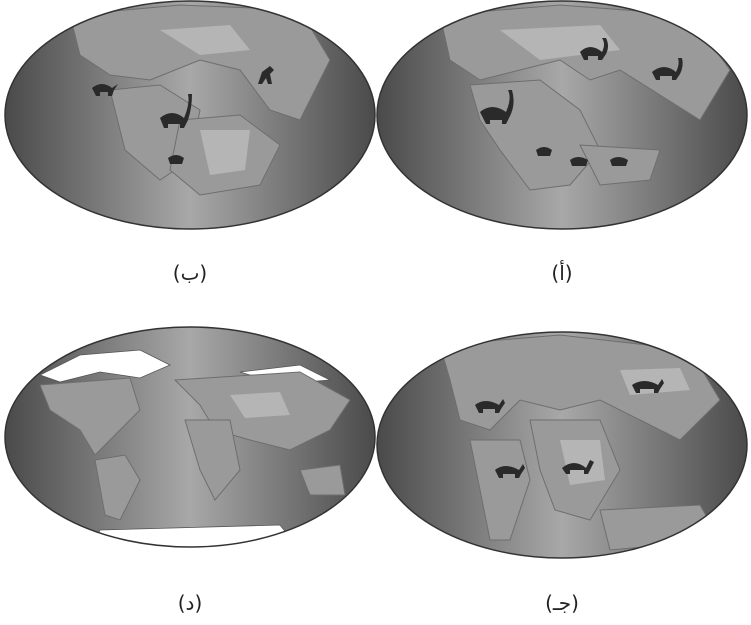 This screenshot has height=625, width=751. What do you see at coordinates (562, 603) in the screenshot?
I see `map-label: (جـ)` at bounding box center [562, 603].